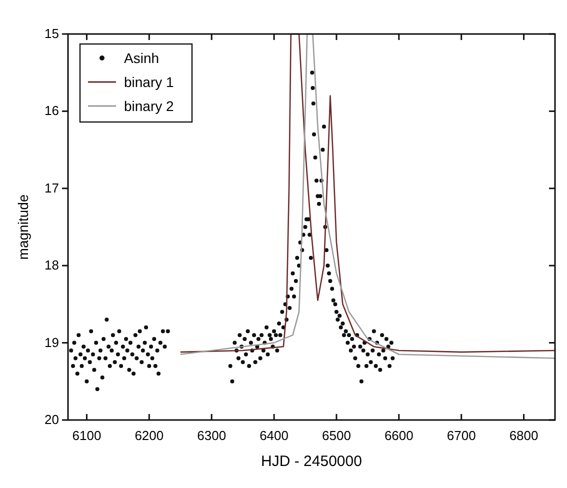  What do you see at coordinates (142, 58) in the screenshot?
I see `legend-label: Asinh` at bounding box center [142, 58].